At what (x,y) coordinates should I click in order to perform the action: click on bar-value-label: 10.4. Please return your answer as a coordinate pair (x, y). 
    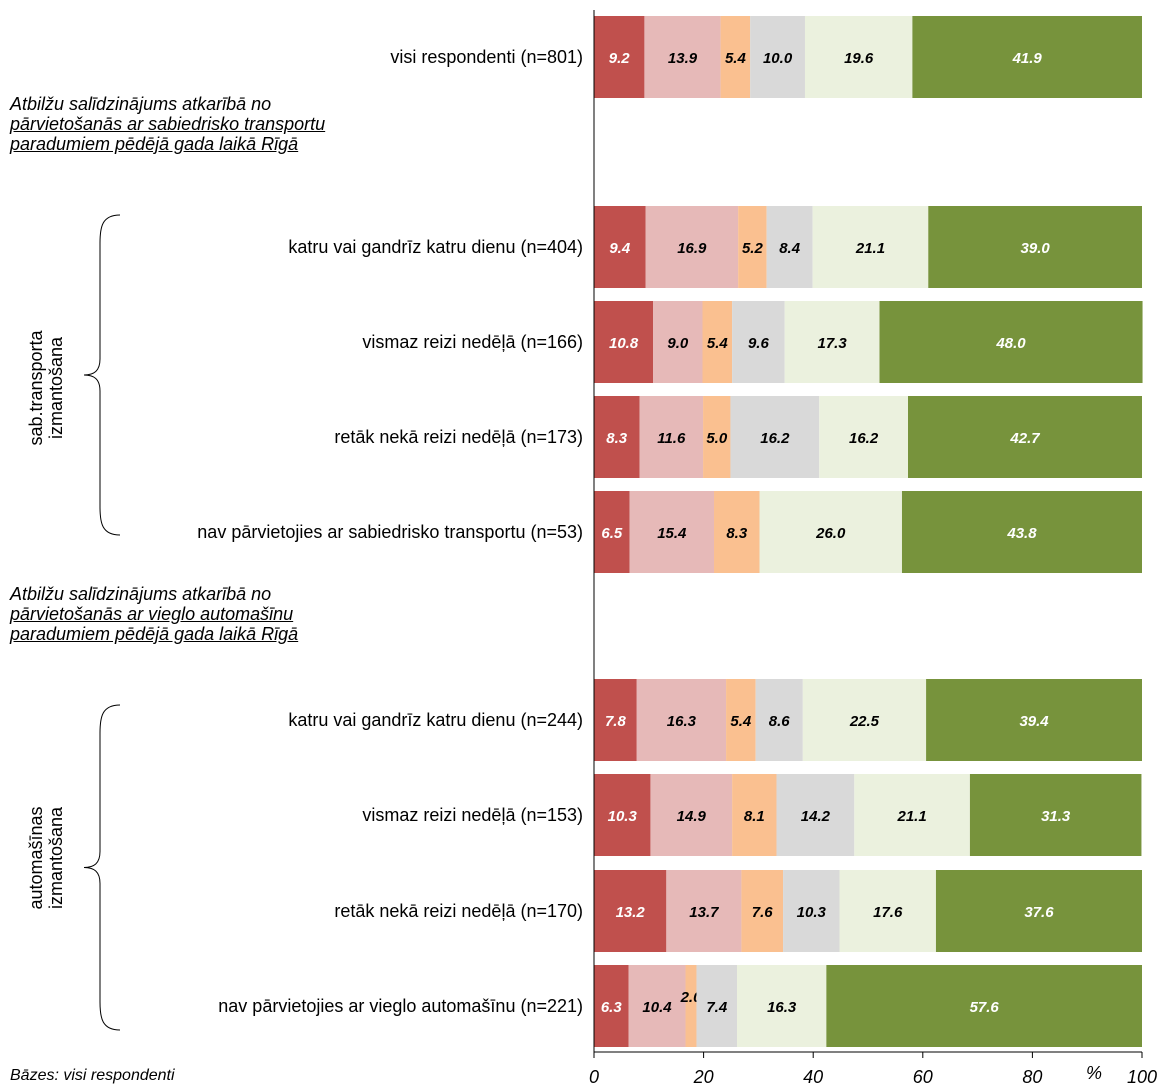
    Looking at the image, I should click on (657, 1007).